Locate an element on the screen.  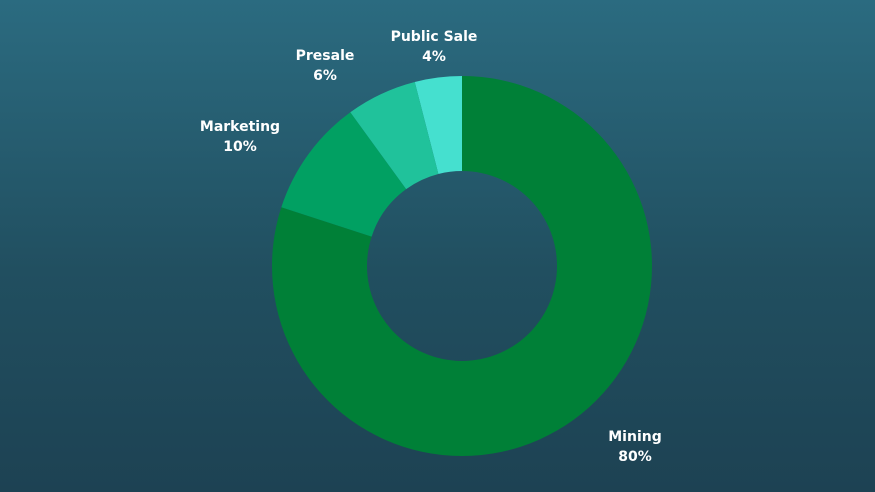
slice-label-public-sale: Public Sale is located at coordinates (434, 37).